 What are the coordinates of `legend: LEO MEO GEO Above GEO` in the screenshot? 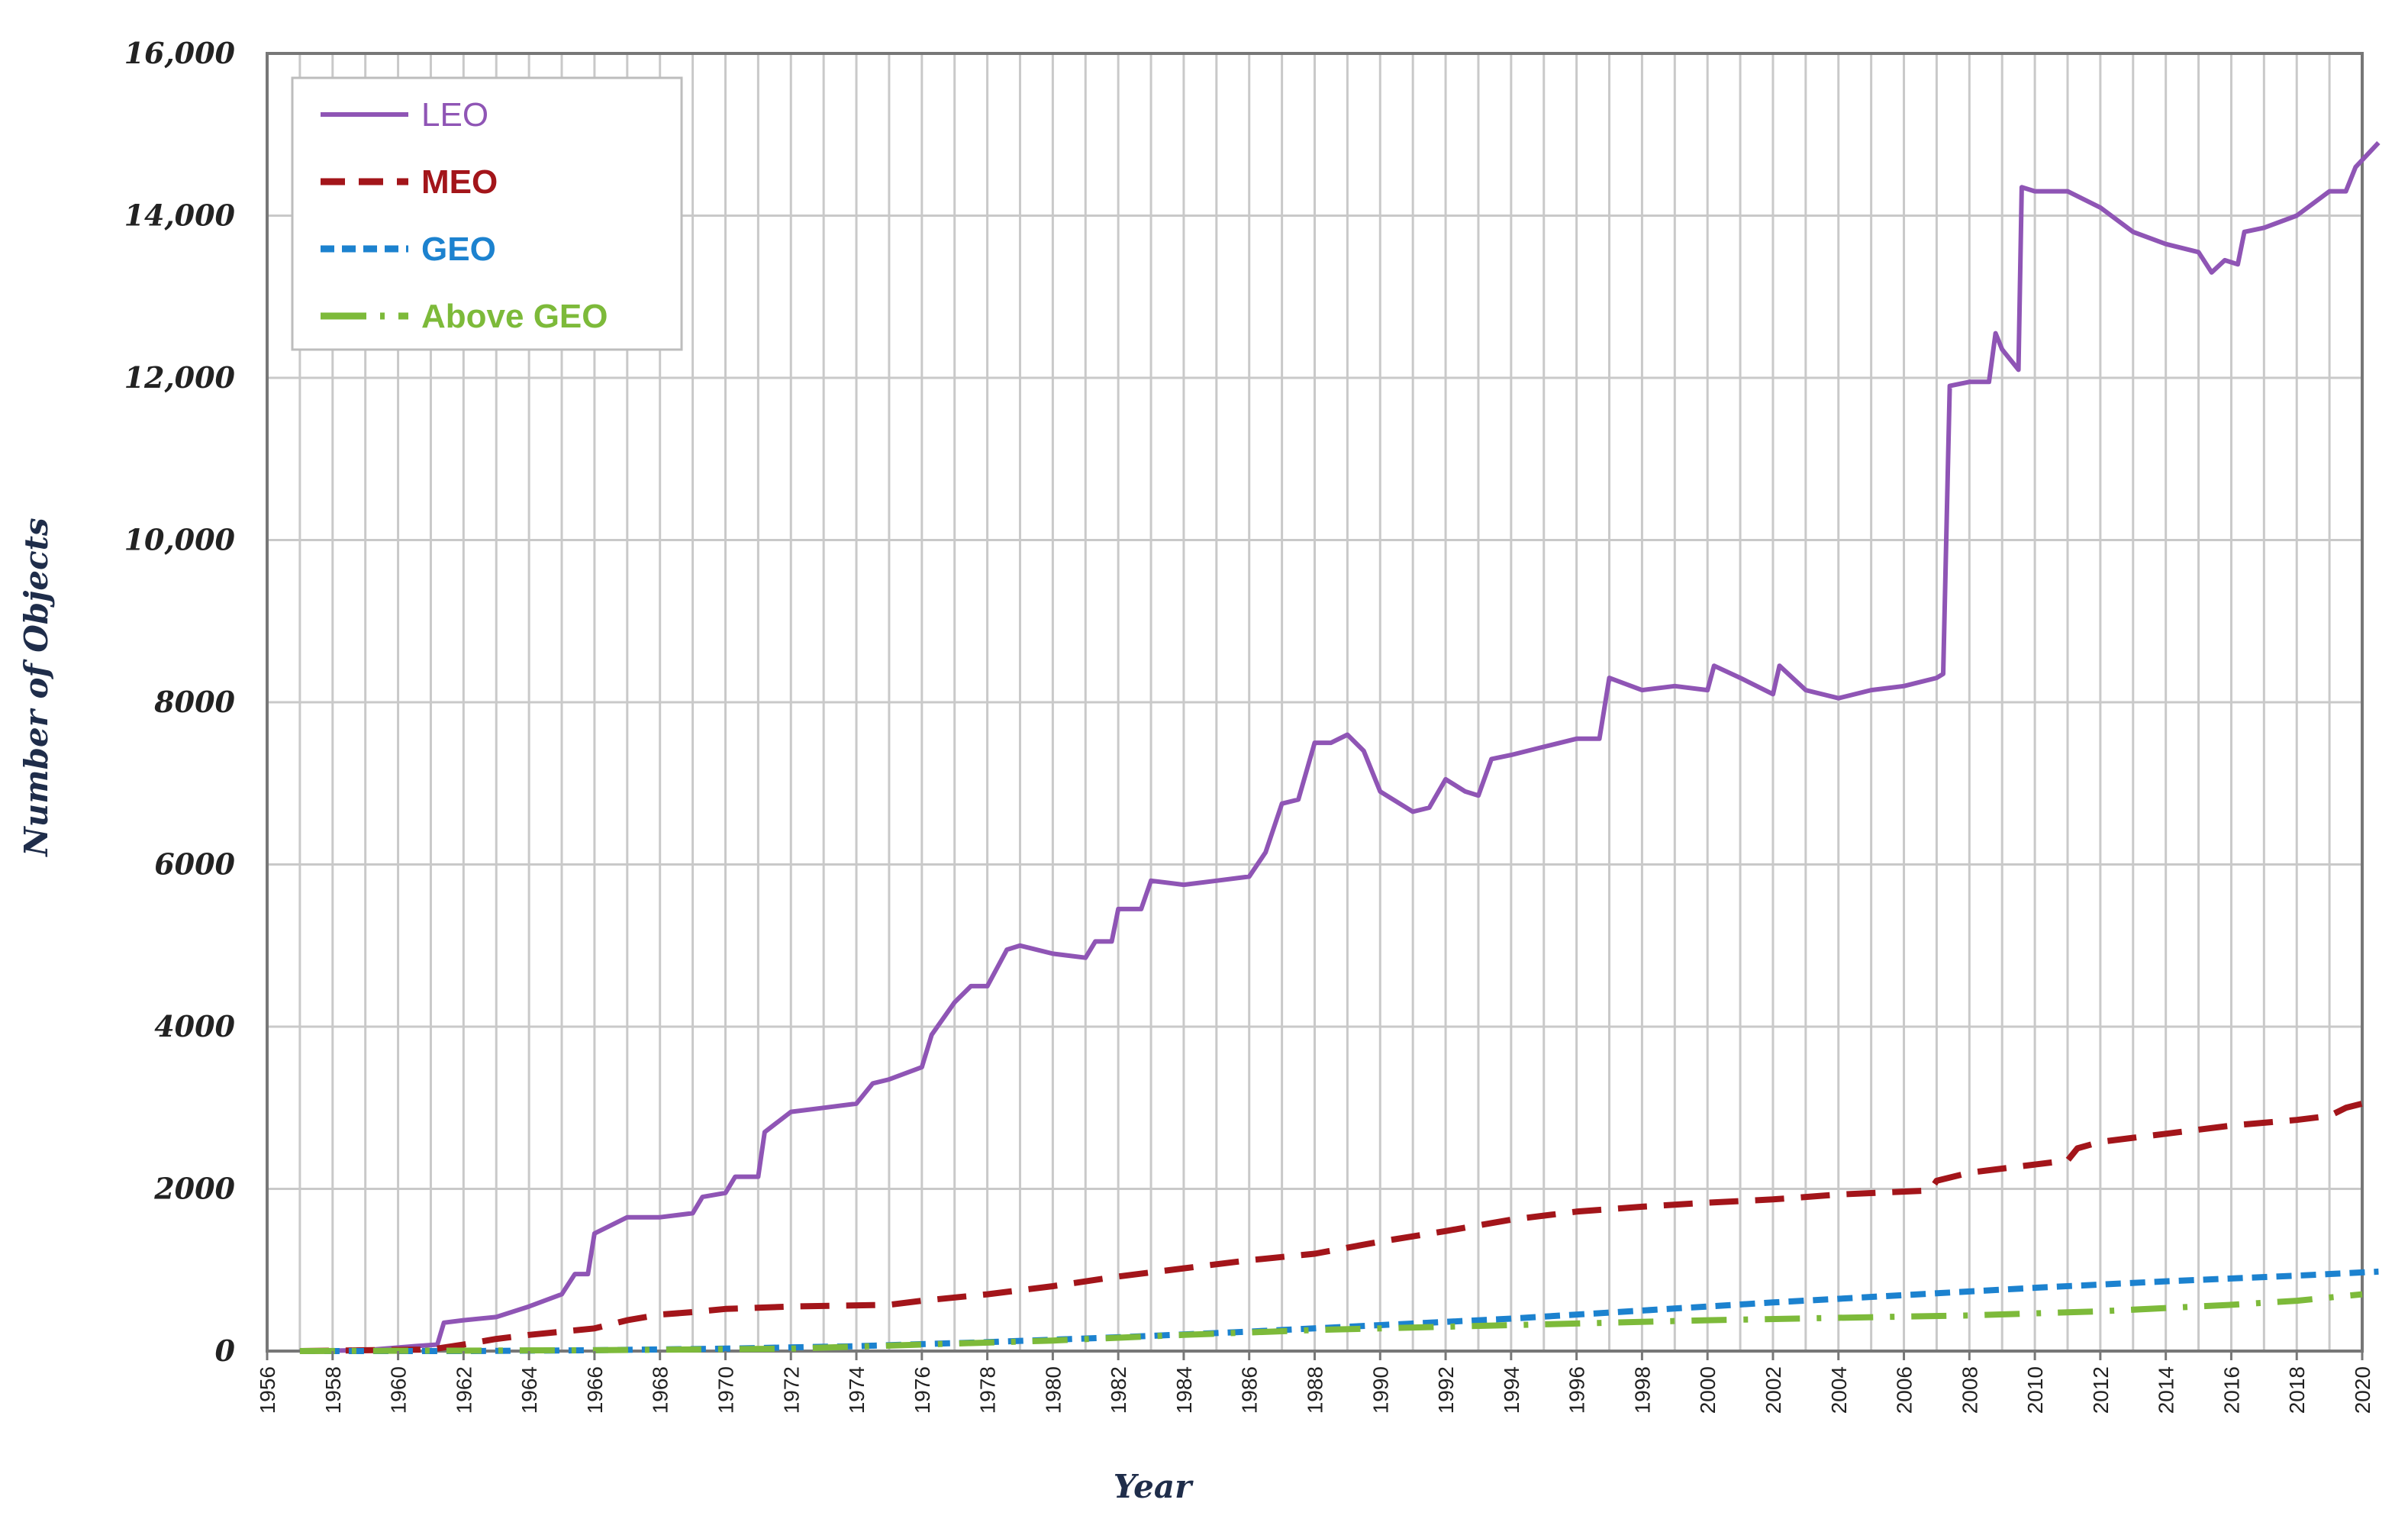 It's located at (487, 214).